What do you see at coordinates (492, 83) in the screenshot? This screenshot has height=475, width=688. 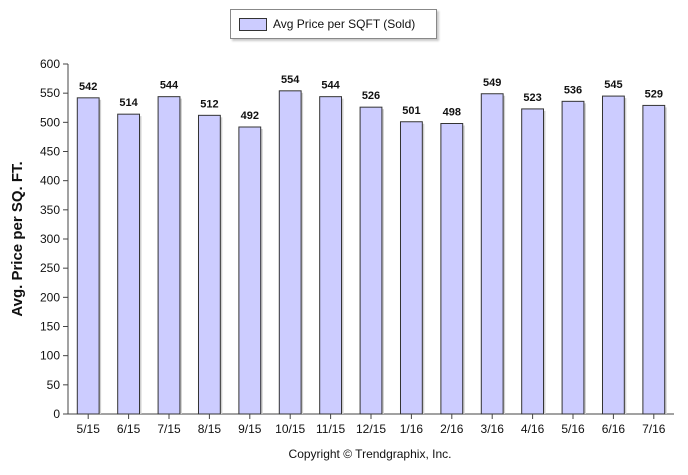 I see `data-label: 549` at bounding box center [492, 83].